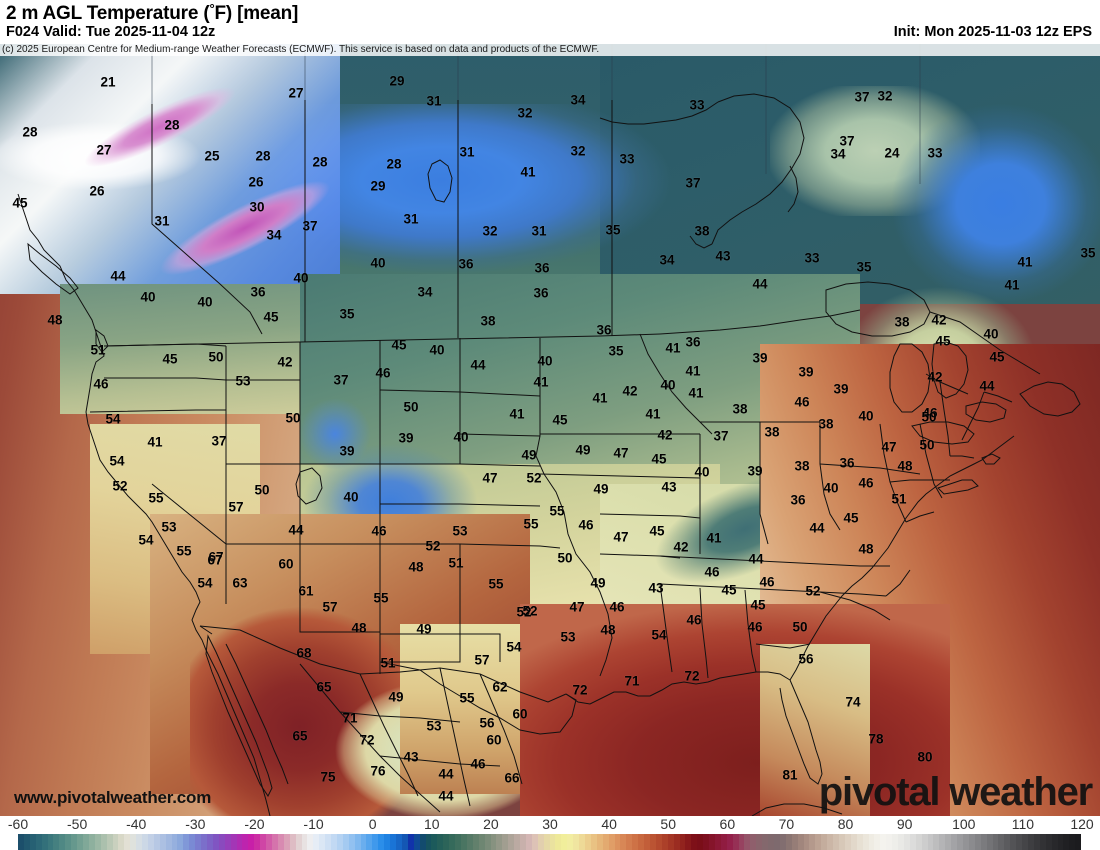  I want to click on colorbar-tick: 50, so click(668, 824).